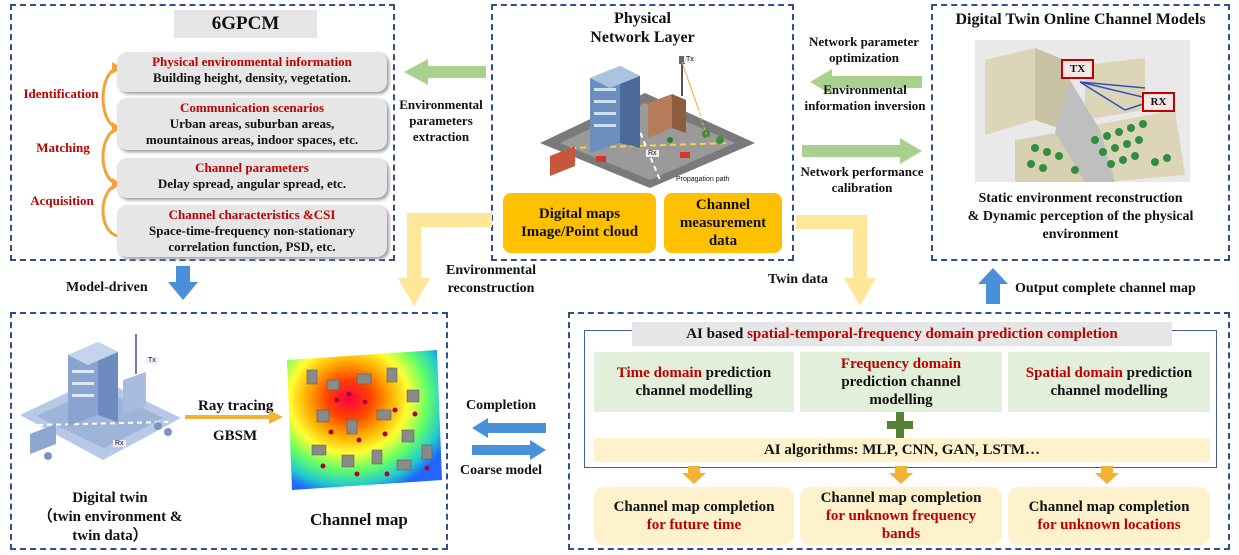 This screenshot has height=555, width=1239. What do you see at coordinates (900, 425) in the screenshot?
I see `plus-icon` at bounding box center [900, 425].